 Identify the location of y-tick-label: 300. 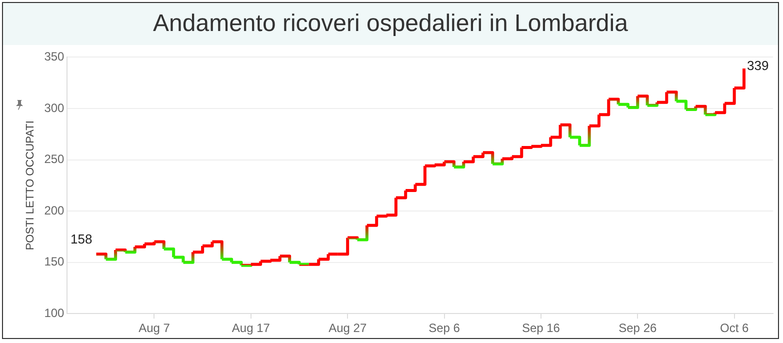
(54, 107).